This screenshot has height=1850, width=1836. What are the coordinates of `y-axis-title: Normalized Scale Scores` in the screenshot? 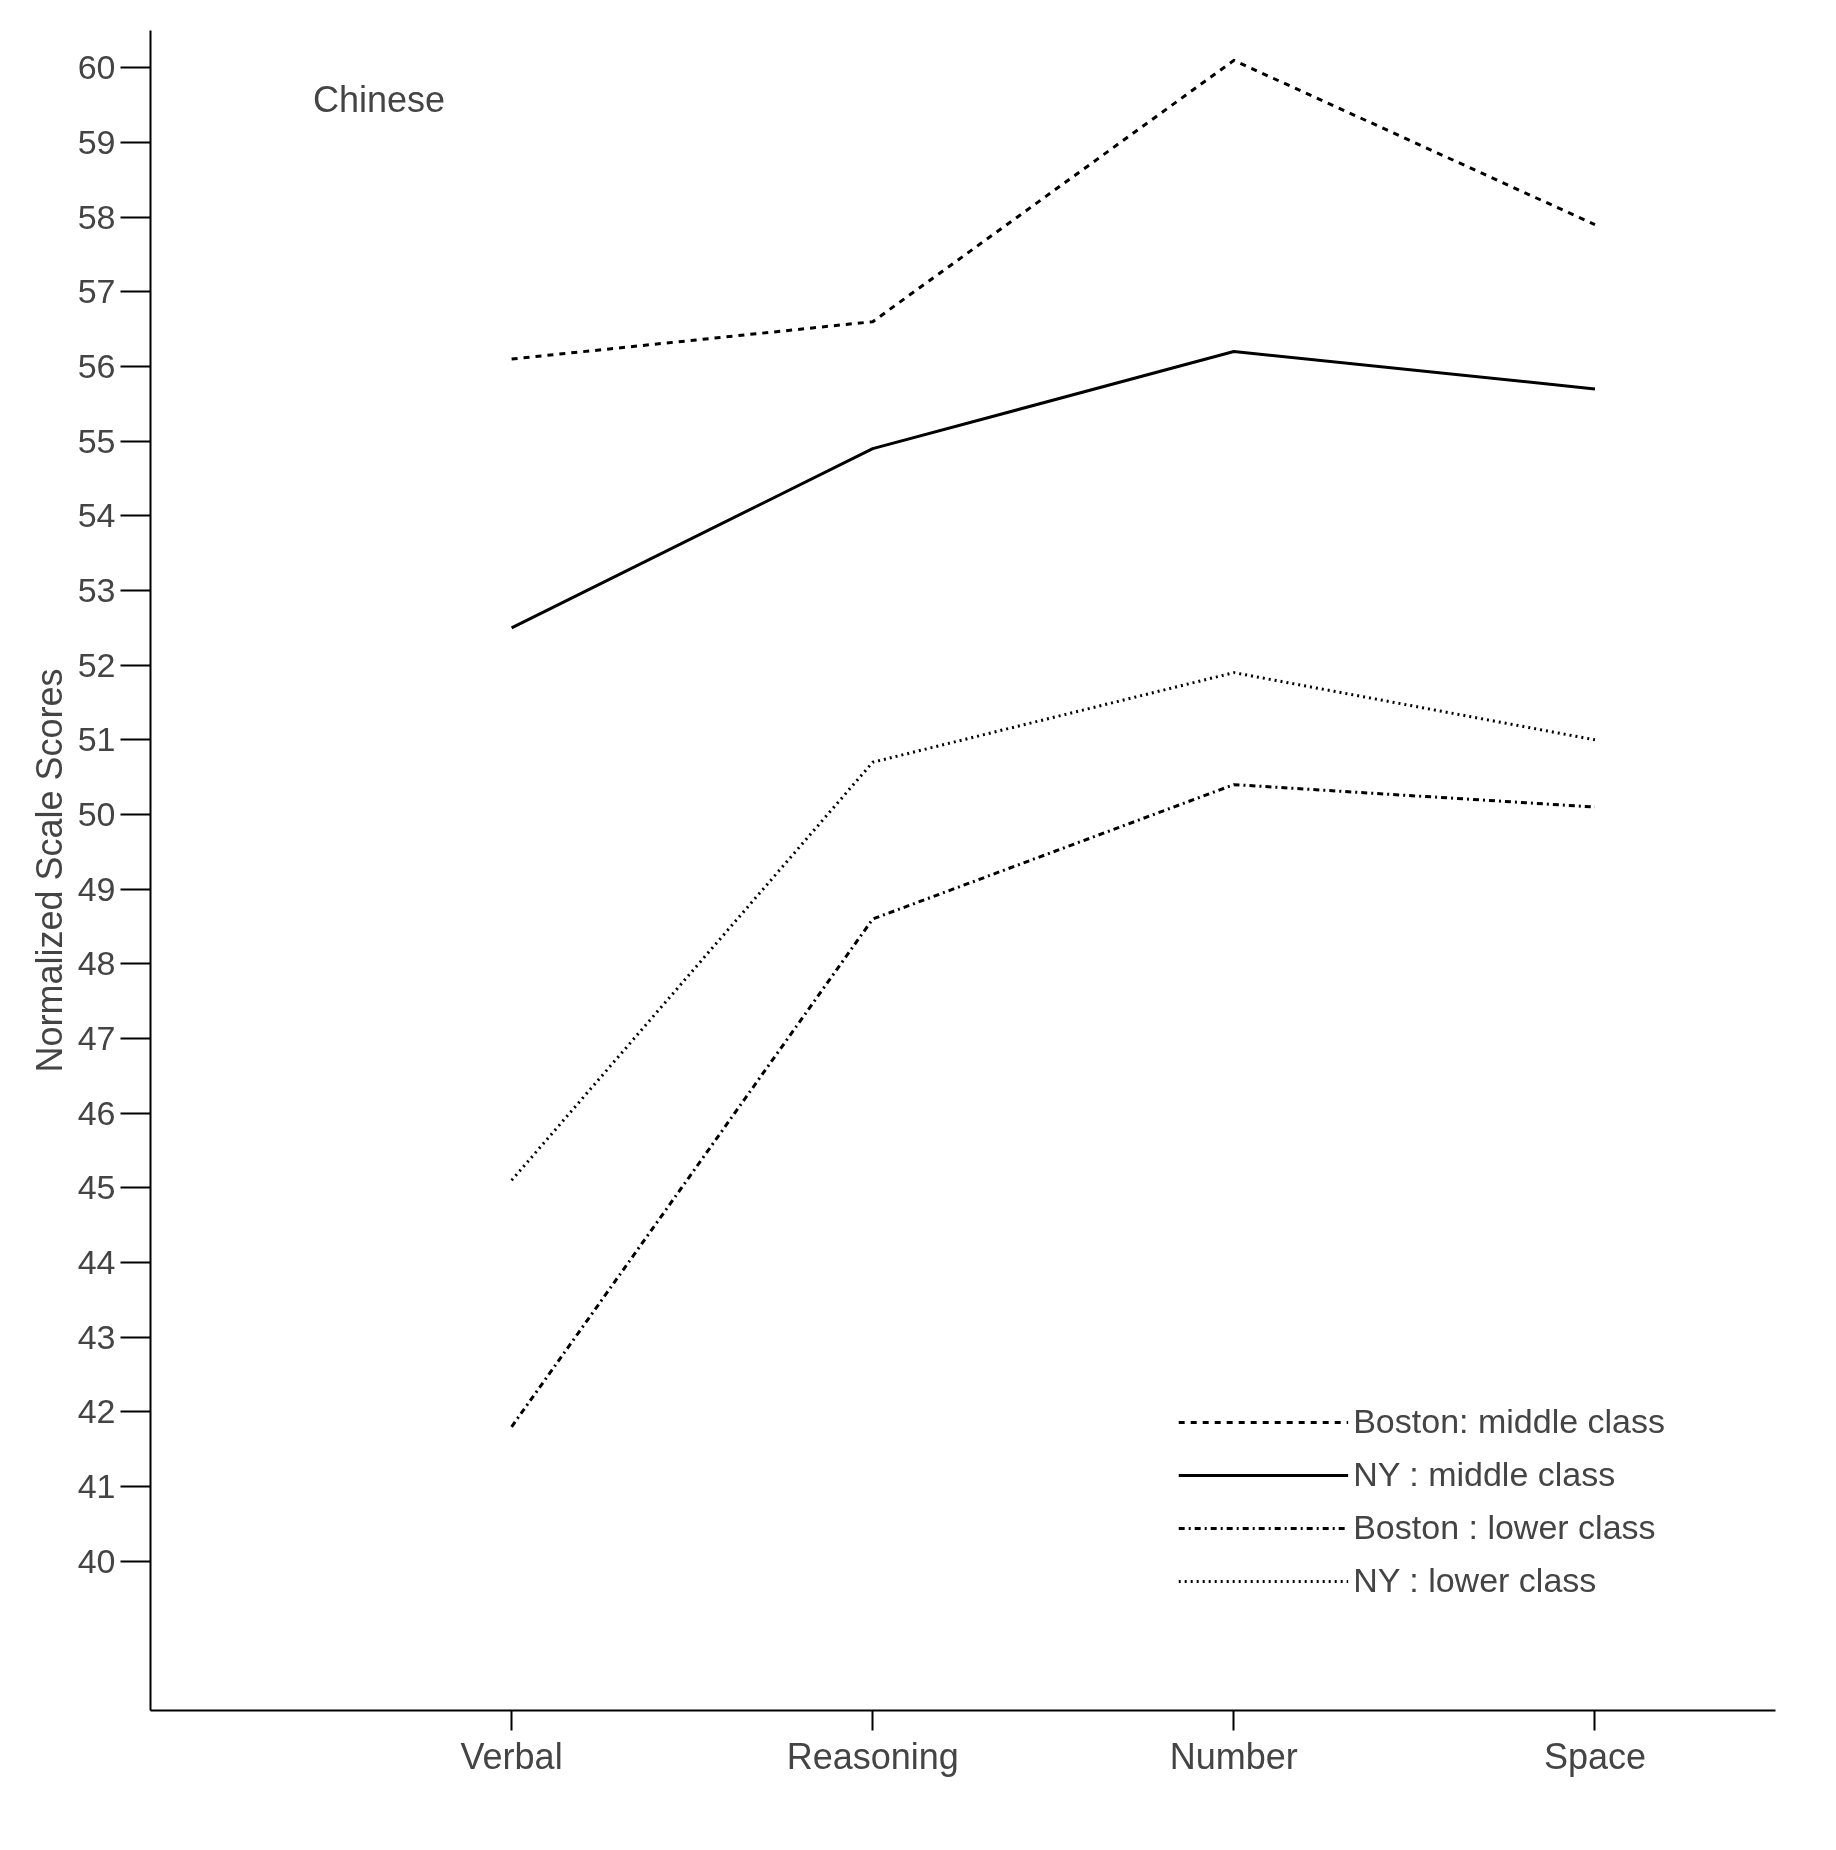 It's located at (49, 870).